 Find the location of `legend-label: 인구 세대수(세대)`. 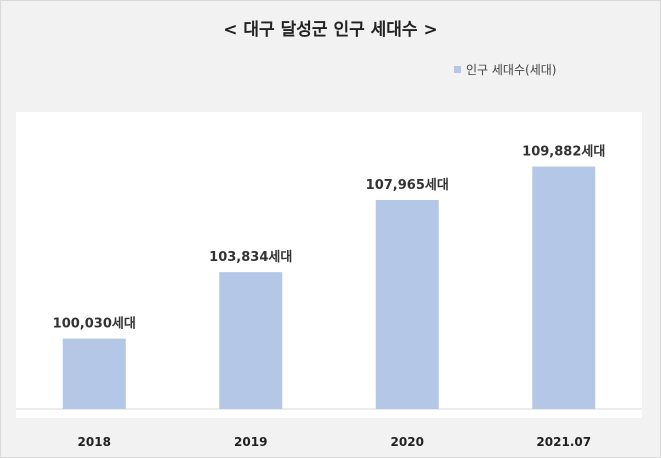

legend-label: 인구 세대수(세대) is located at coordinates (511, 70).